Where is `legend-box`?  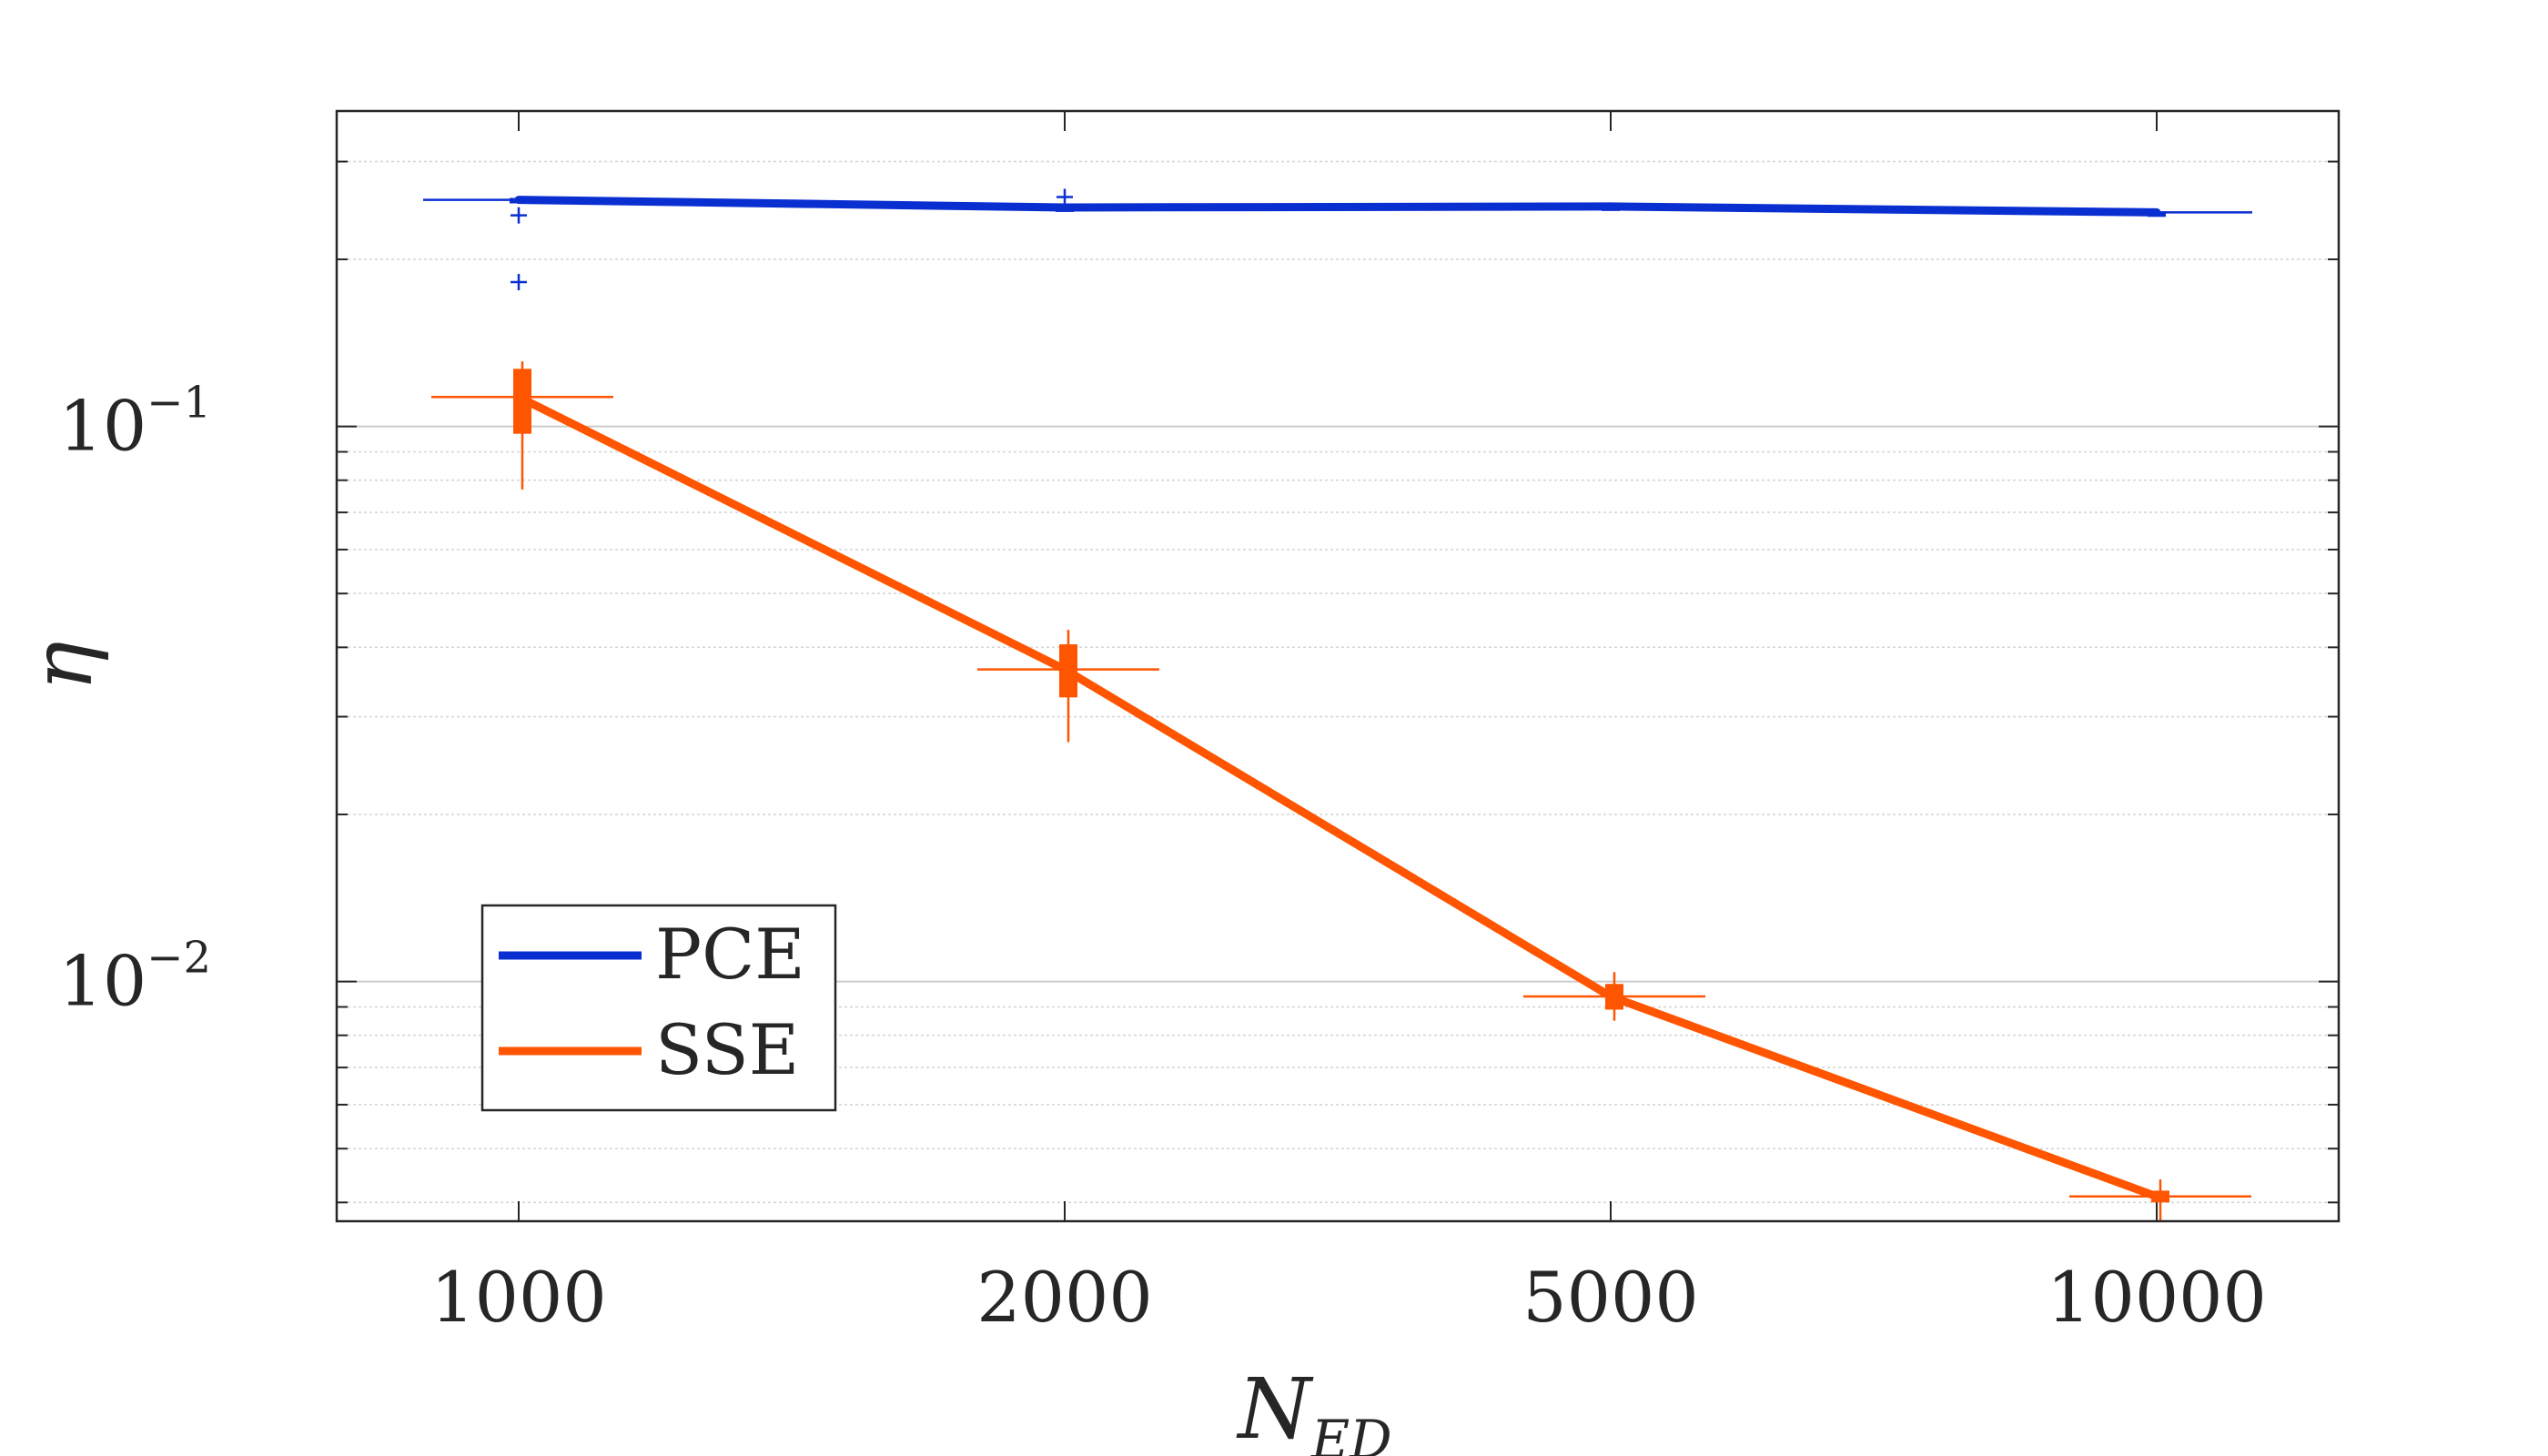 legend-box is located at coordinates (659, 1008).